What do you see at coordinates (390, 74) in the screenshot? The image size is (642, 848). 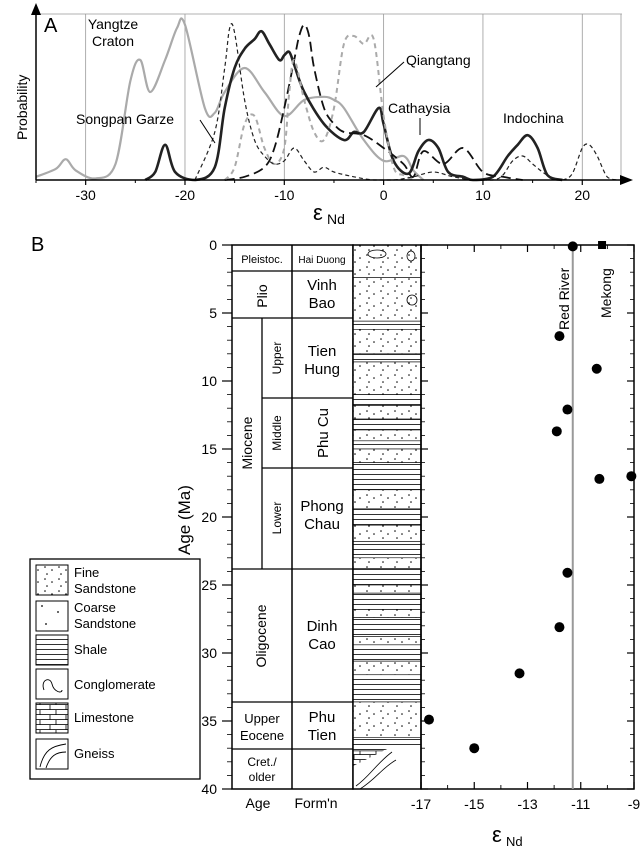 I see `qiangtang-leader-line` at bounding box center [390, 74].